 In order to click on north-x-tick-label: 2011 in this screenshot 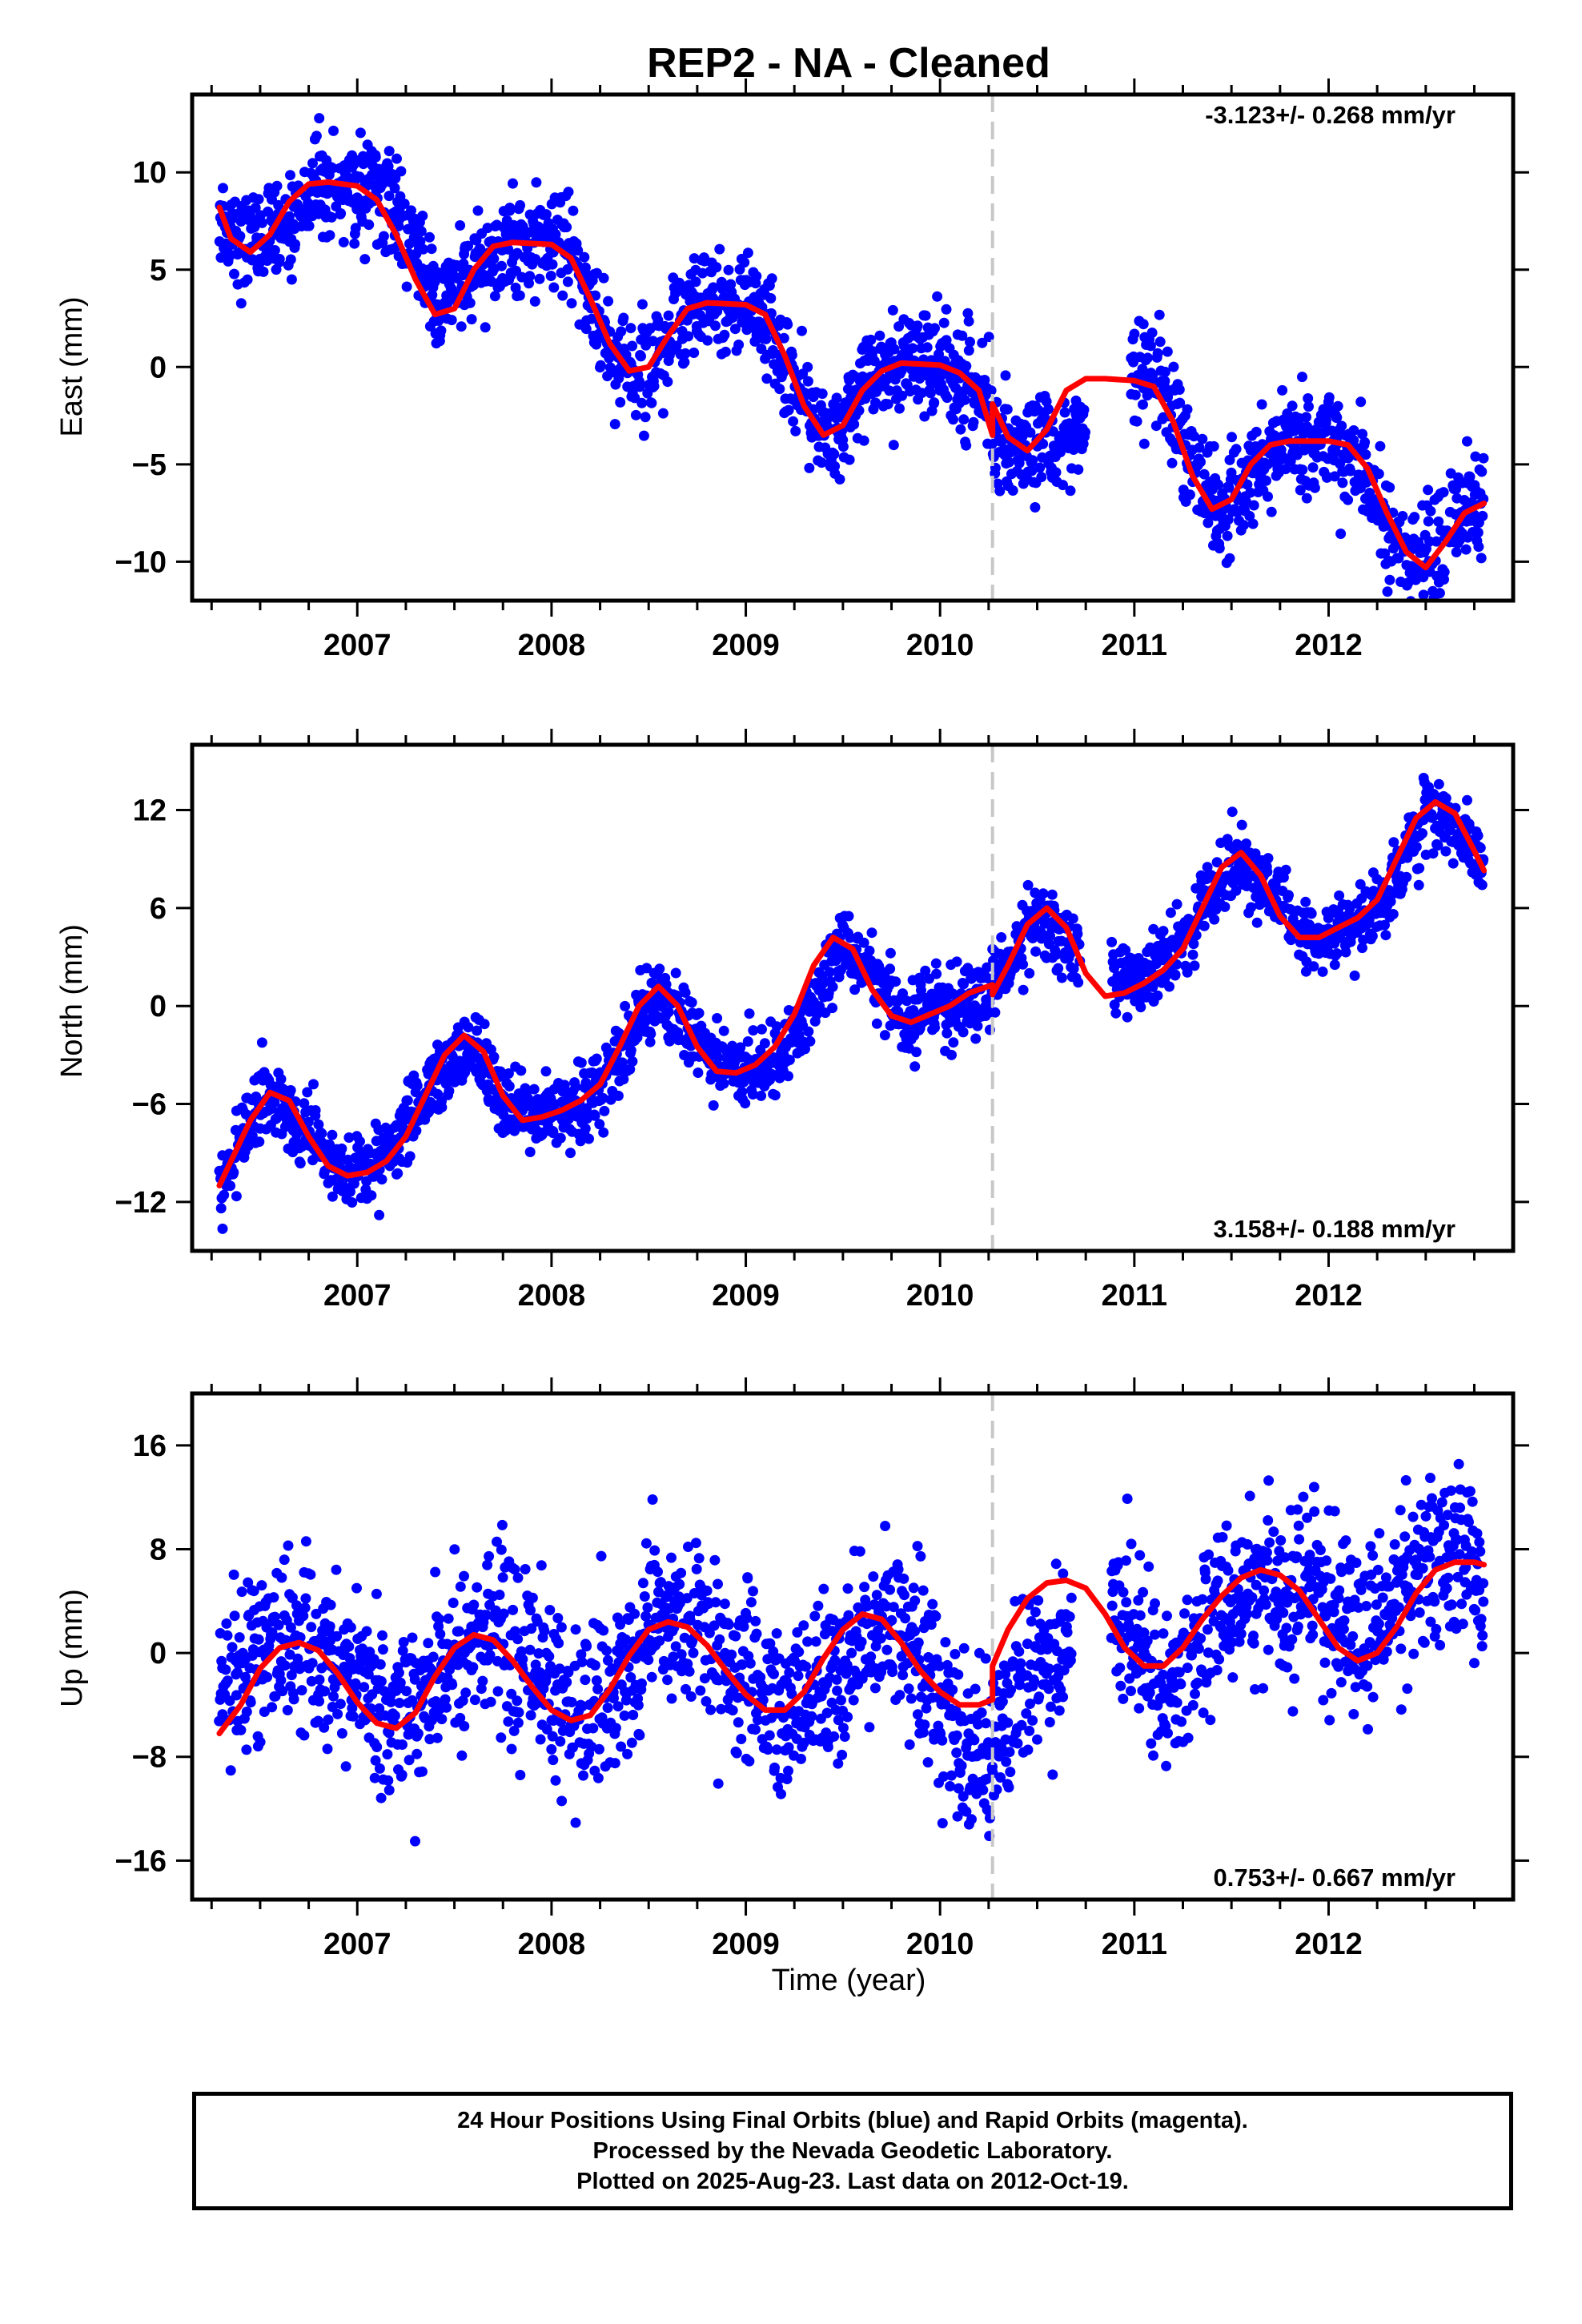, I will do `click(1135, 1296)`.